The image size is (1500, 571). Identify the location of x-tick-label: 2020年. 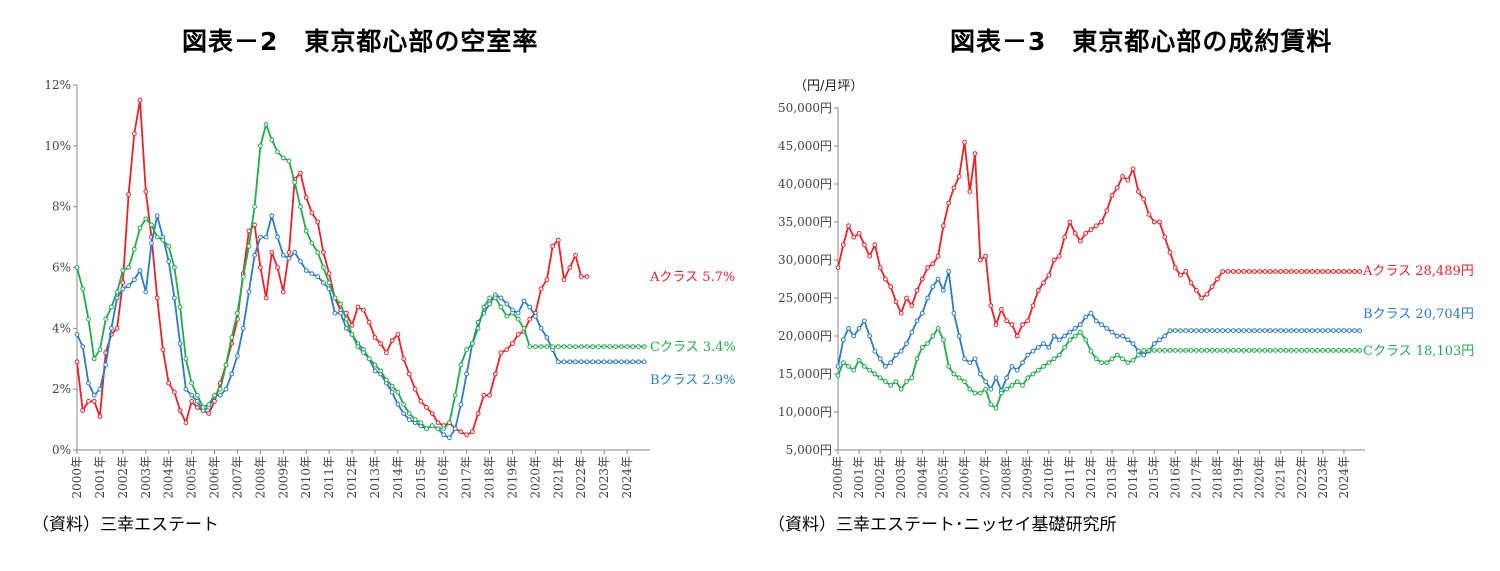
(535, 477).